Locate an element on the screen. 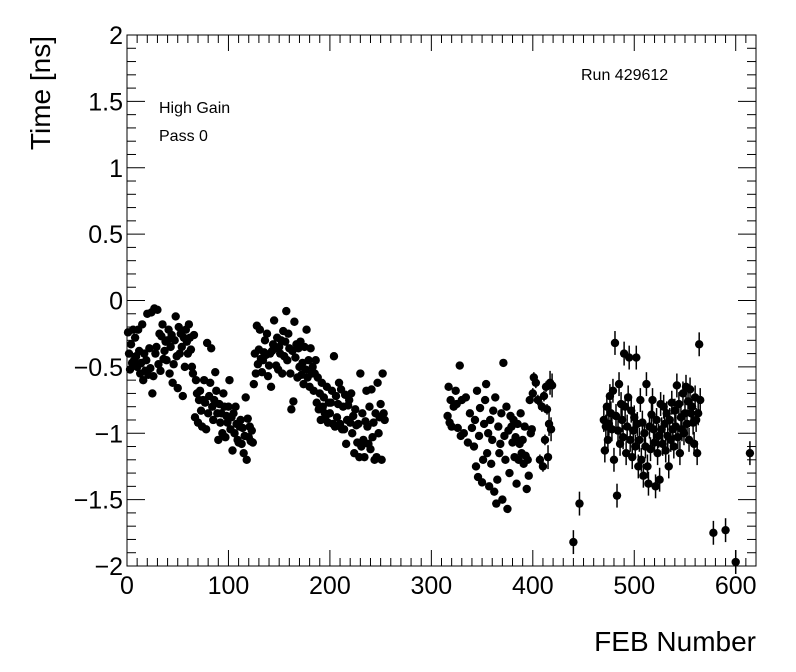 Image resolution: width=796 pixels, height=672 pixels. x-tick-labels: 0 100 200 300 400 500 600 is located at coordinates (438, 586).